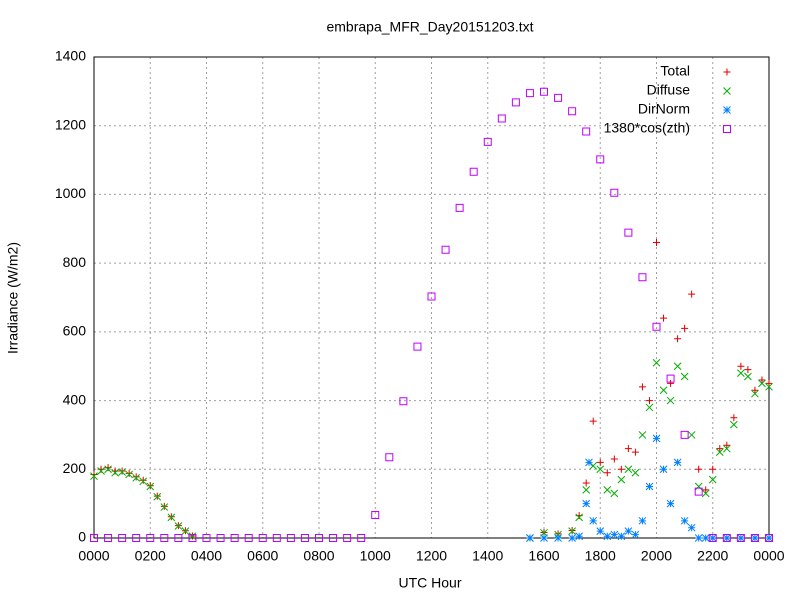 This screenshot has height=600, width=800. Describe the element at coordinates (712, 556) in the screenshot. I see `x-tick-label: 2200` at that location.